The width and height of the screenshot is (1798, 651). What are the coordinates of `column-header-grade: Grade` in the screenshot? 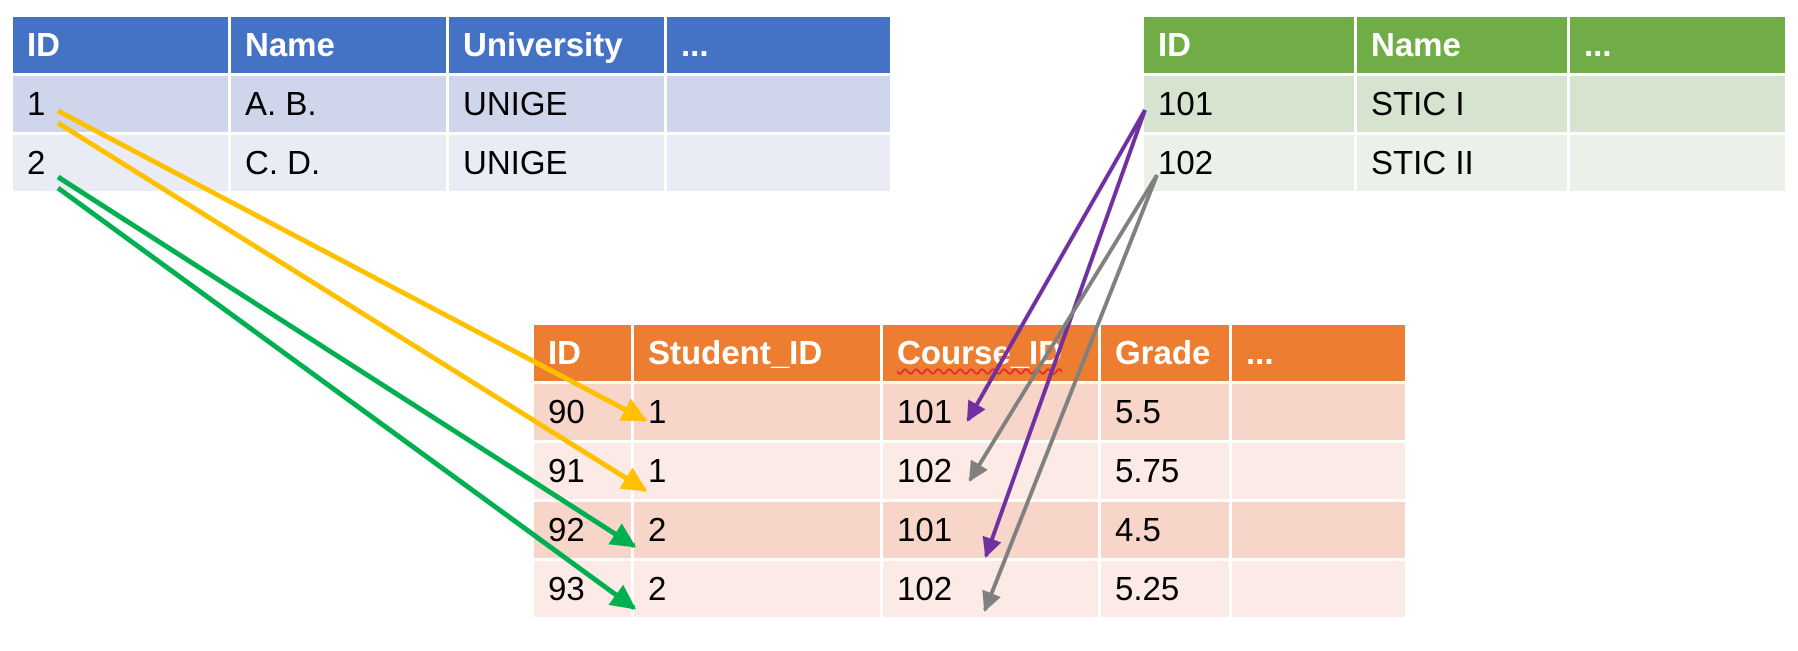 It's located at (1165, 353).